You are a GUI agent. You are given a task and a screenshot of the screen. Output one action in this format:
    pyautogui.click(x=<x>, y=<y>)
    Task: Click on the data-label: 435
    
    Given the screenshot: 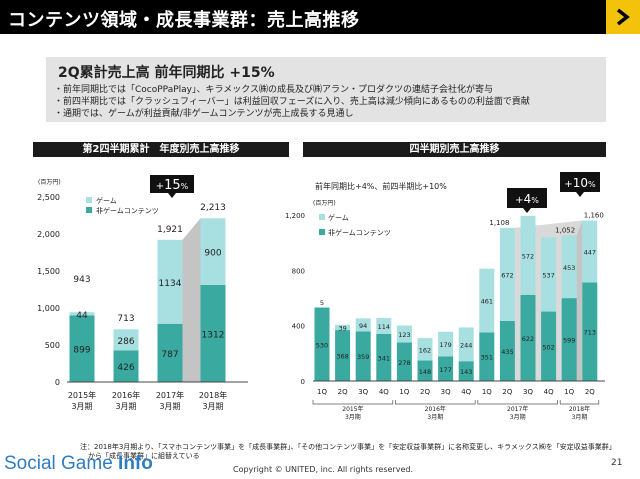 What is the action you would take?
    pyautogui.click(x=507, y=352)
    